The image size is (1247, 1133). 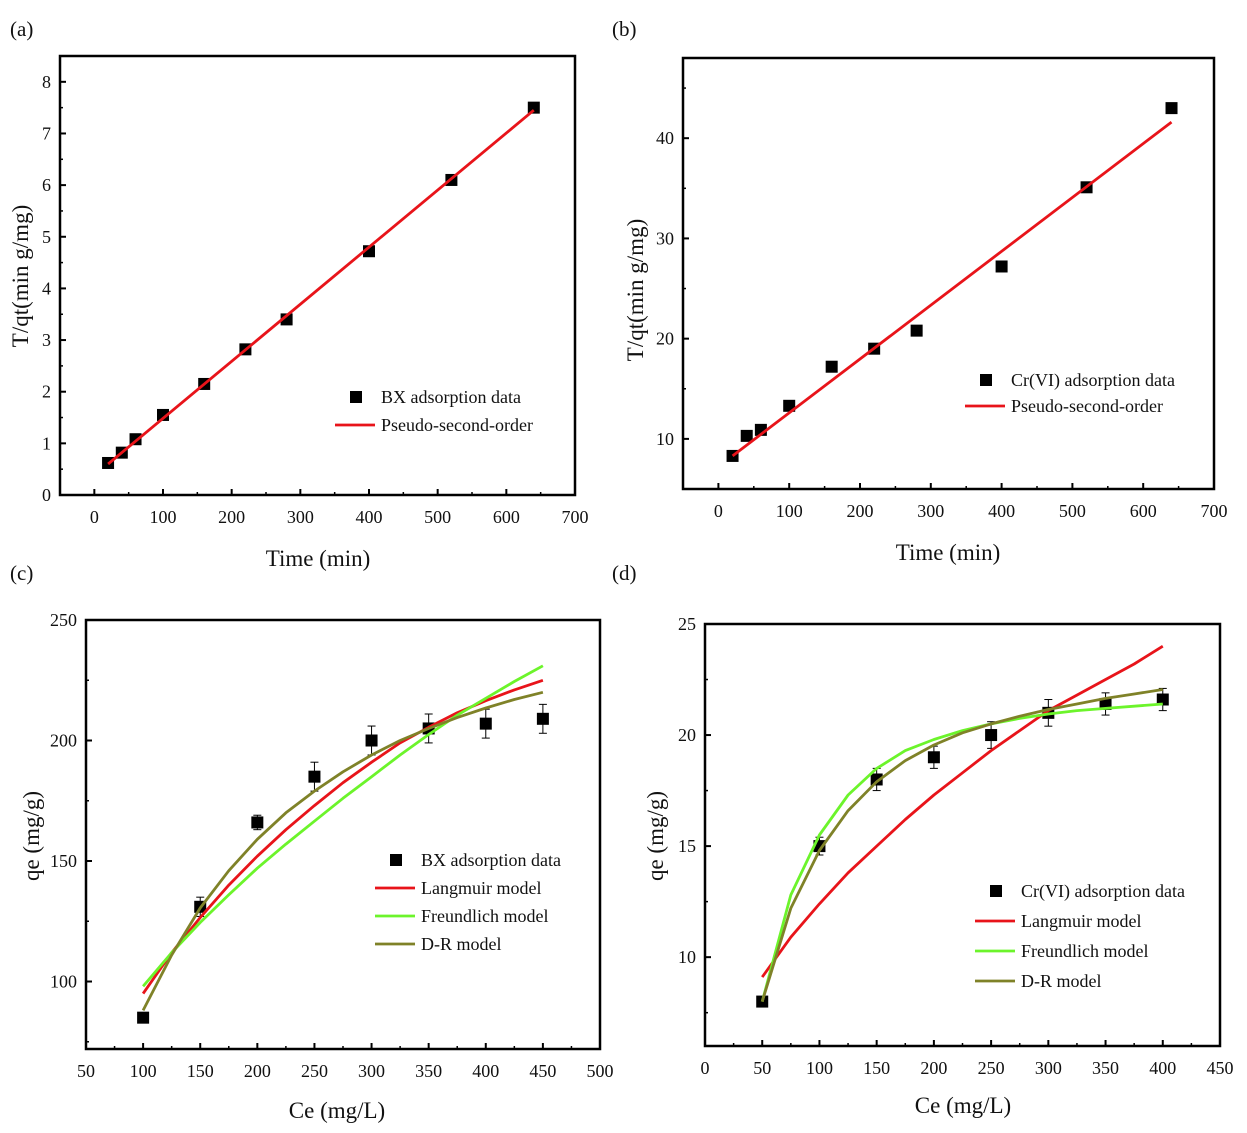 I want to click on panel-label: (d), so click(x=624, y=573).